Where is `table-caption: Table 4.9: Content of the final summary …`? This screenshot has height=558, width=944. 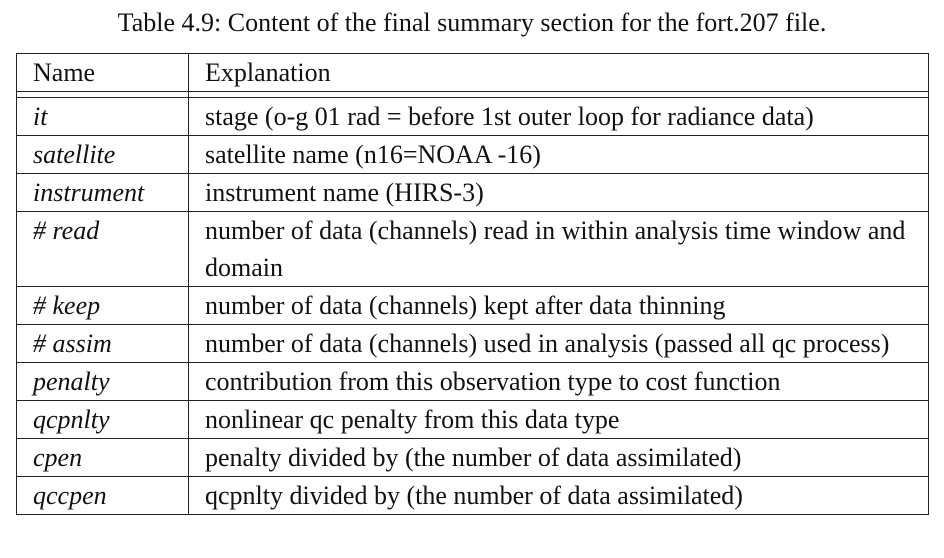
table-caption: Table 4.9: Content of the final summary … is located at coordinates (472, 22).